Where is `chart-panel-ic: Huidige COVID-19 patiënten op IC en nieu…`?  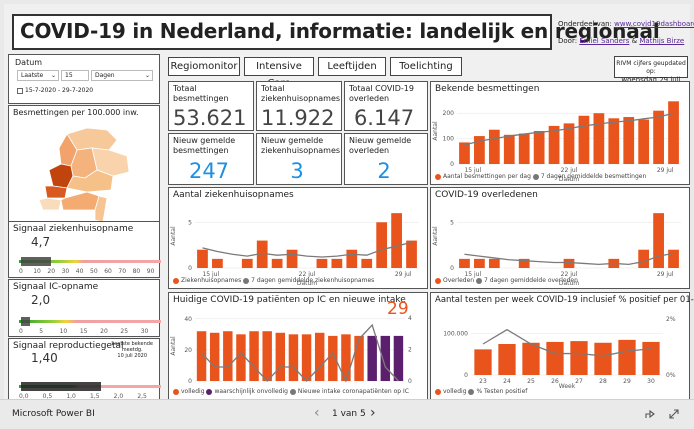 chart-panel-ic: Huidige COVID-19 patiënten op IC en nieu… is located at coordinates (298, 346).